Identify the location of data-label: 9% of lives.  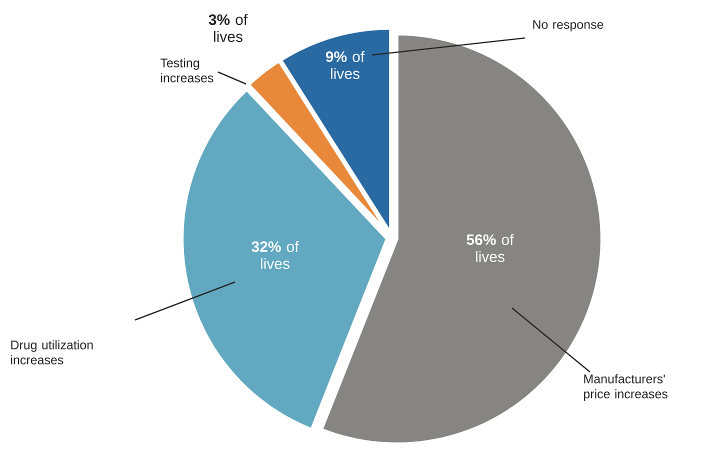
(345, 65).